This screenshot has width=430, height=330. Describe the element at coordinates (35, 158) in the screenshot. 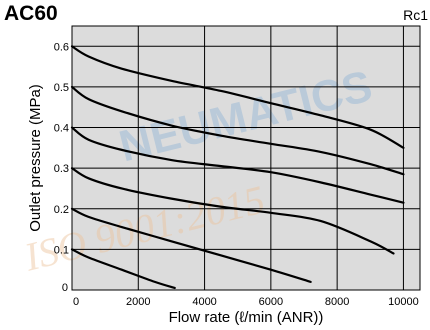

I see `y-axis-label: Outlet pressure (MPa)` at that location.